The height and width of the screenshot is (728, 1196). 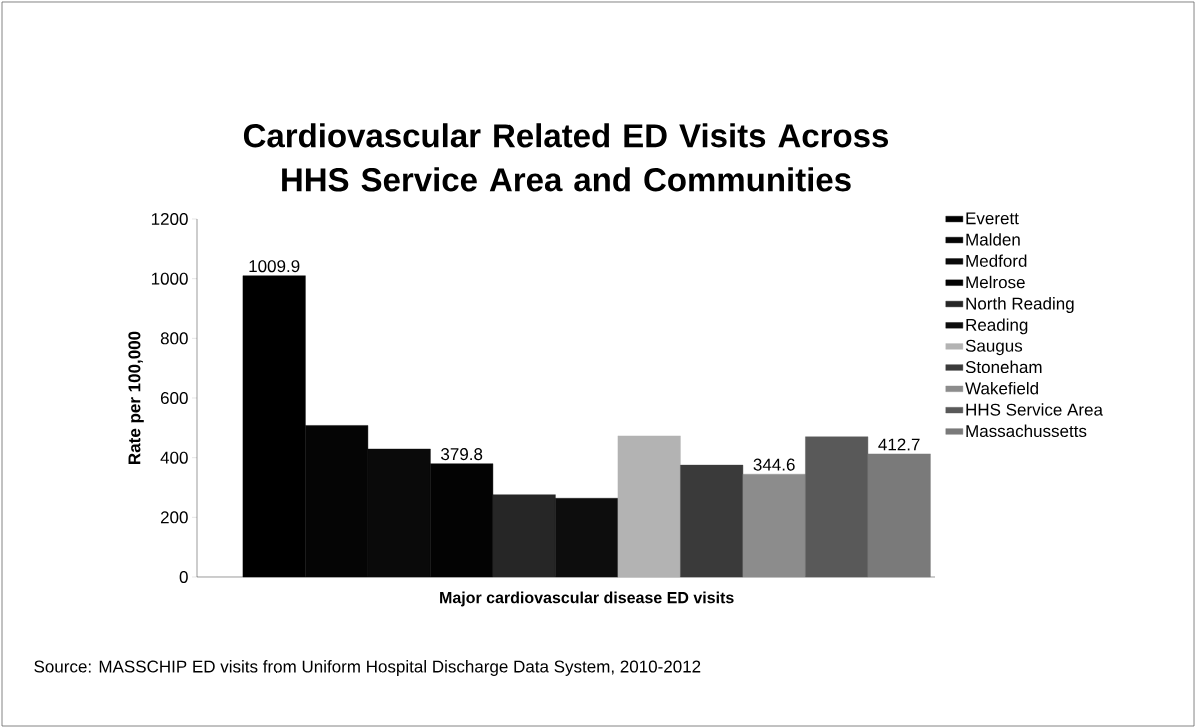 What do you see at coordinates (174, 457) in the screenshot?
I see `y-tick-label: 400` at bounding box center [174, 457].